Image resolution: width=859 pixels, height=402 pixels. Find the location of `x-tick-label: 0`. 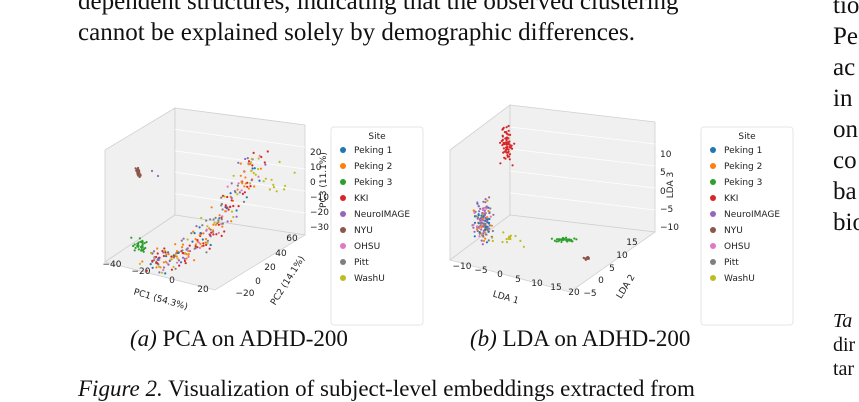

x-tick-label: 0 is located at coordinates (172, 281).